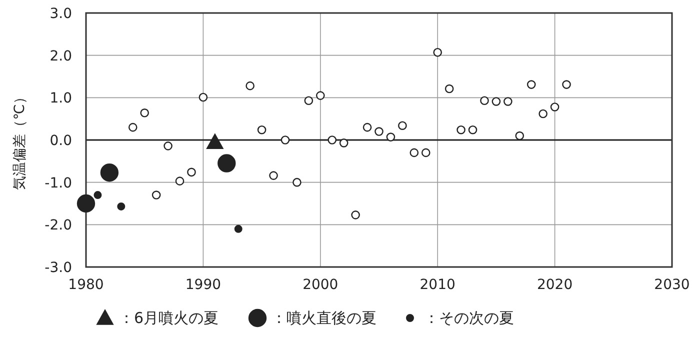  Describe the element at coordinates (58, 268) in the screenshot. I see `y-tick-label: -3.0` at that location.